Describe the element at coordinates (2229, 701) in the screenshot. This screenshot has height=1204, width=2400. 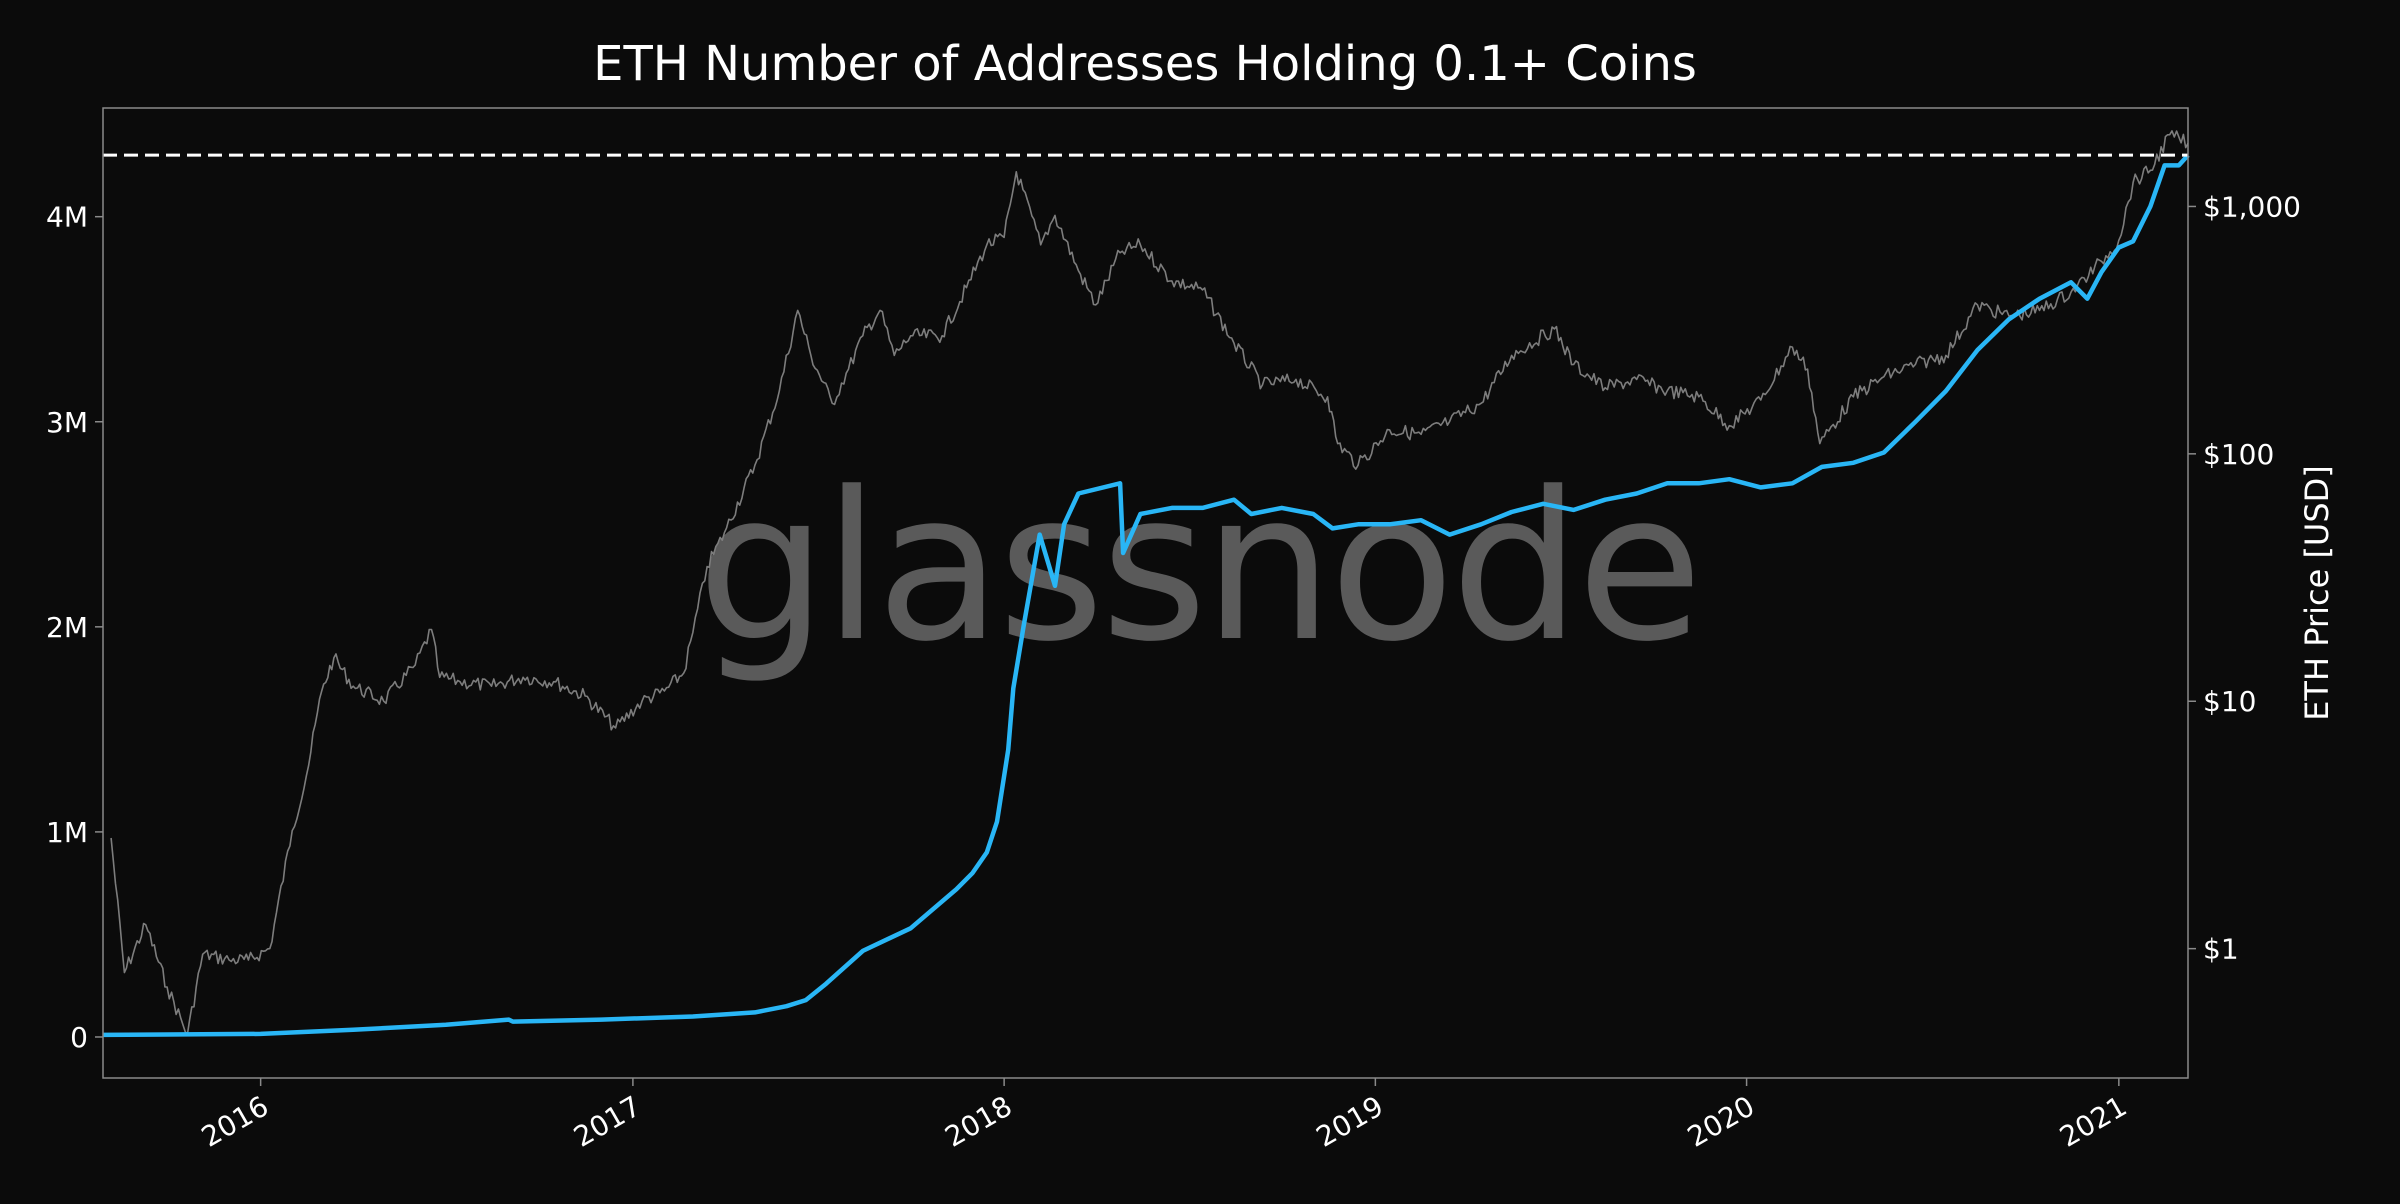
I see `right-tick-label: $10` at that location.